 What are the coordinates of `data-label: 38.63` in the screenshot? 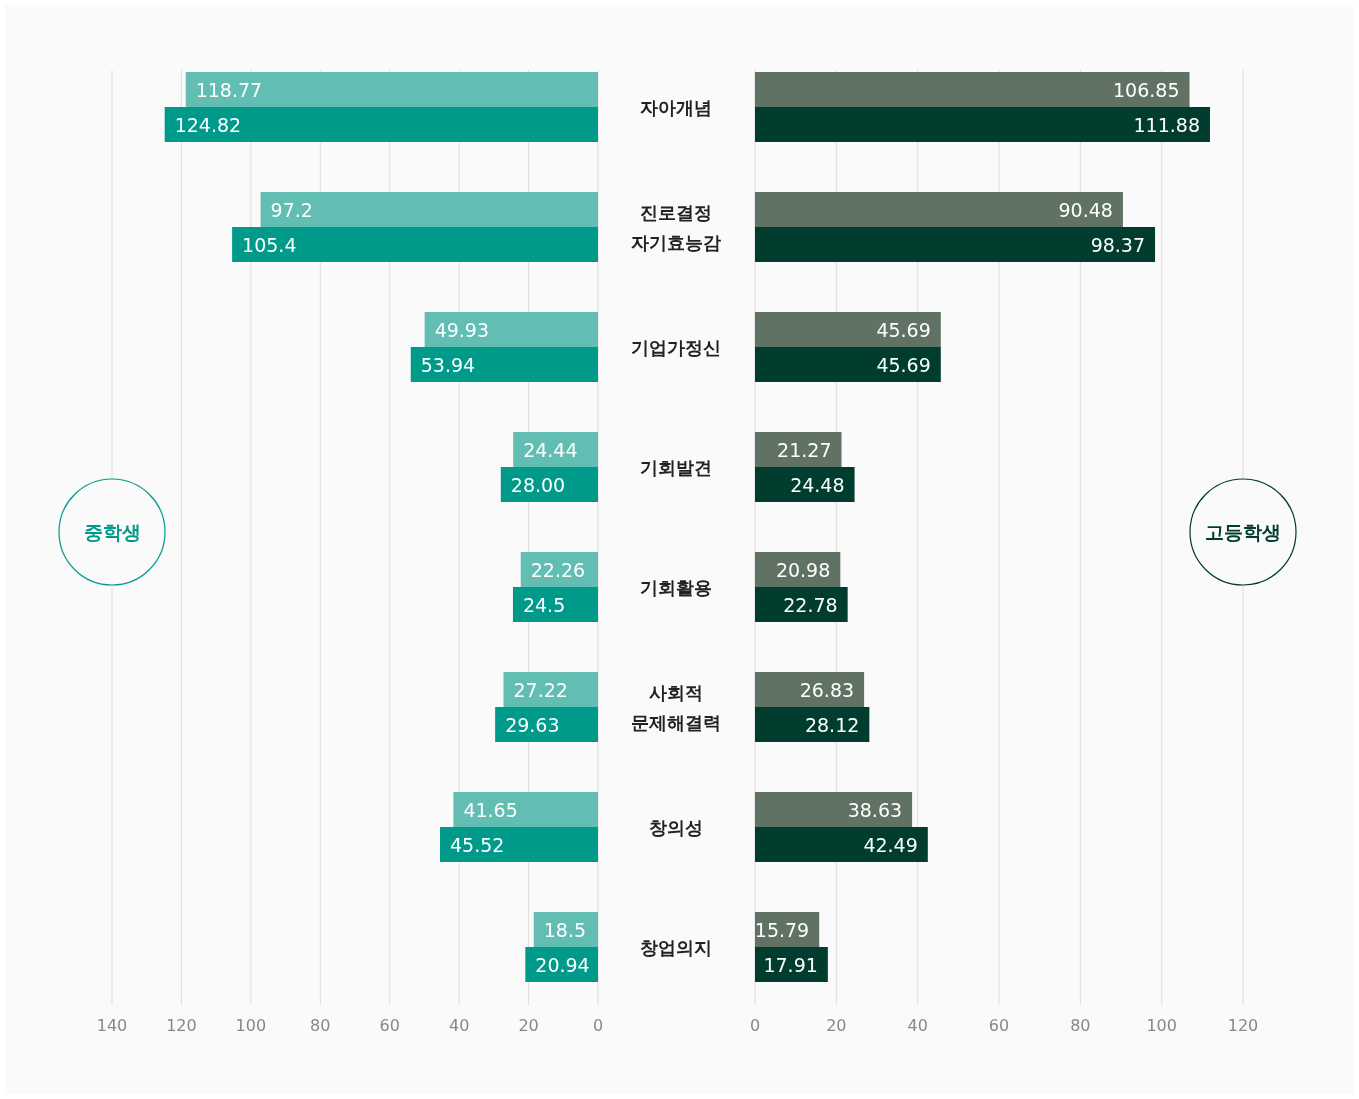 It's located at (875, 809).